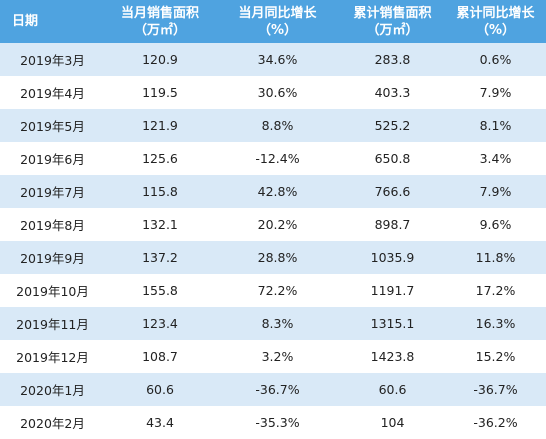 The image size is (546, 439). Describe the element at coordinates (495, 125) in the screenshot. I see `table-cell: 8.1%` at that location.